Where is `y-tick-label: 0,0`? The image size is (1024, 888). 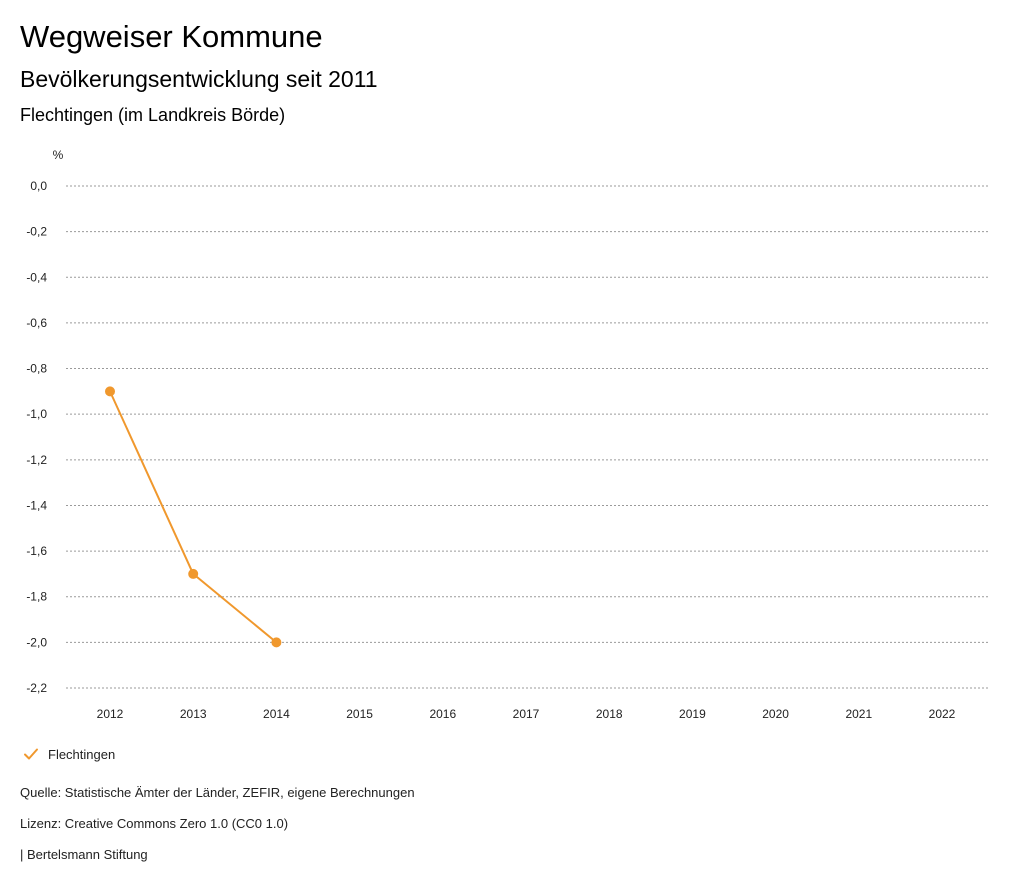
y-tick-label: 0,0 is located at coordinates (38, 186).